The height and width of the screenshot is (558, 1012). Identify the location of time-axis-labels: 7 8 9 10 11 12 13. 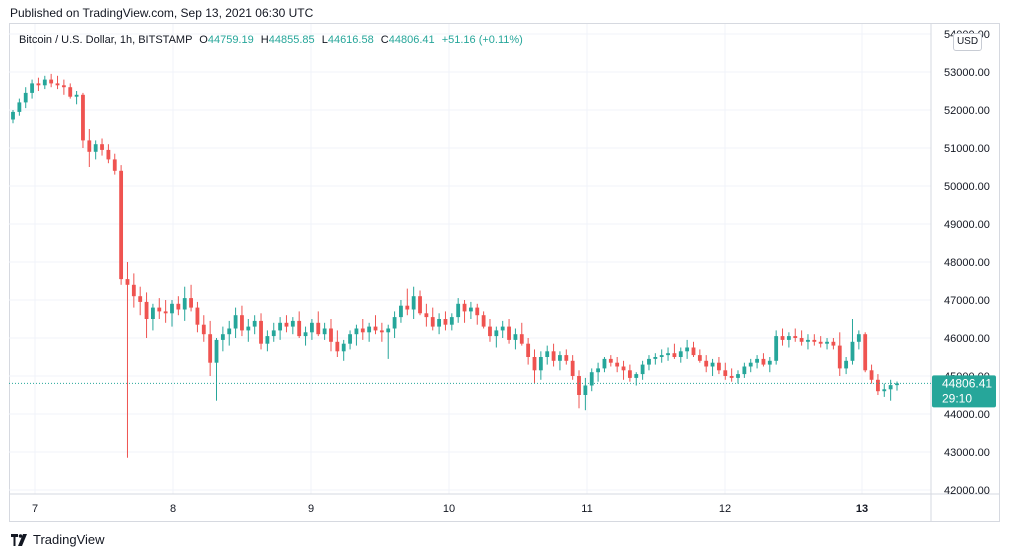
(450, 509).